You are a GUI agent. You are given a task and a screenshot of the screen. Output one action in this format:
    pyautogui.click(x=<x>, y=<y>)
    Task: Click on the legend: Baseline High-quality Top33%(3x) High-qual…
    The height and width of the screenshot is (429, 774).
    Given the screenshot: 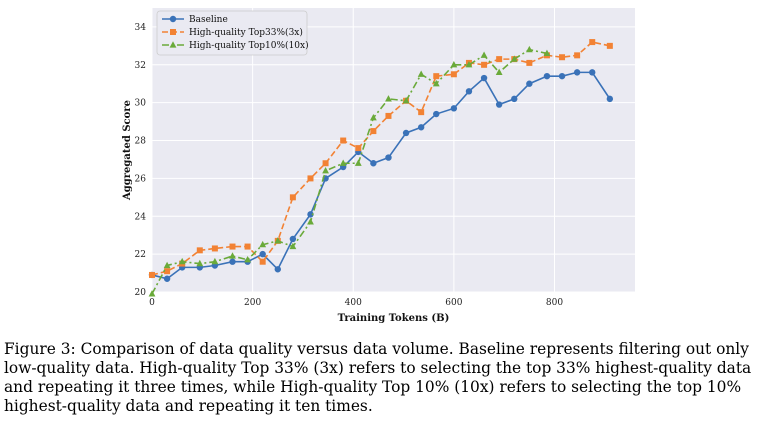 What is the action you would take?
    pyautogui.click(x=232, y=33)
    